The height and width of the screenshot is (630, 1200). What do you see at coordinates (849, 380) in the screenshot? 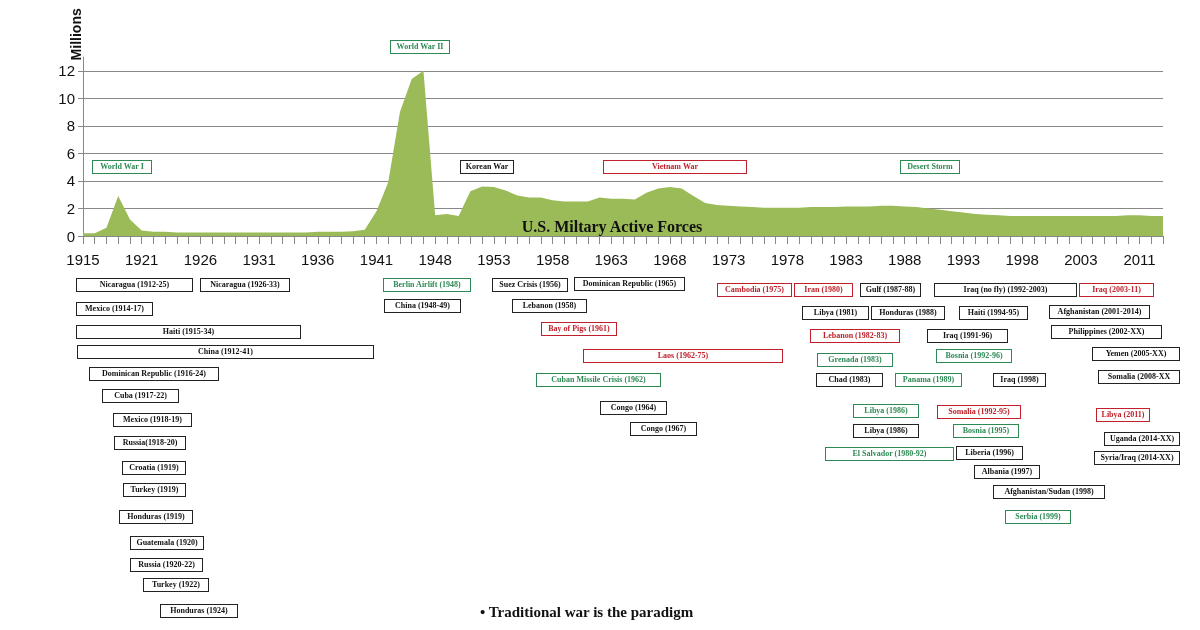
I see `text: Chad (1983)` at bounding box center [849, 380].